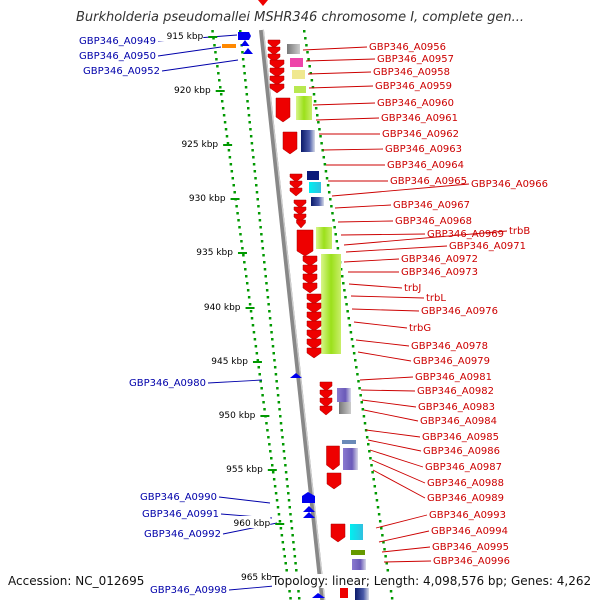  What do you see at coordinates (459, 311) in the screenshot?
I see `gene-label: GBP346_A0976` at bounding box center [459, 311].